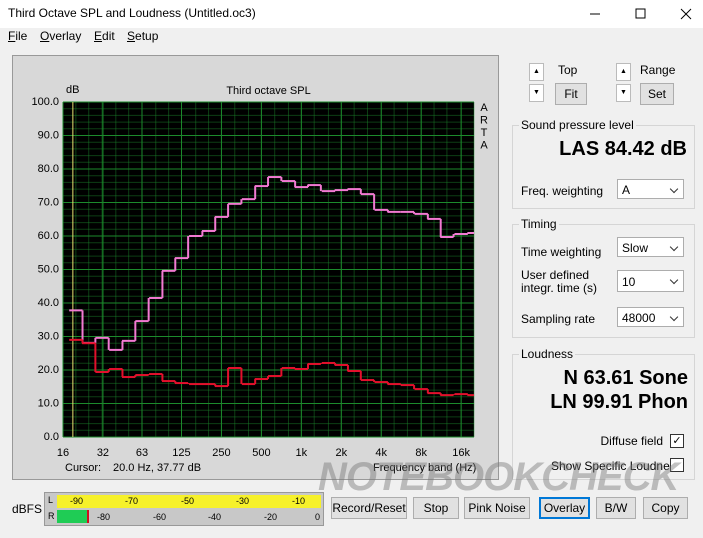 The height and width of the screenshot is (538, 703). I want to click on label: Freq. weighting, so click(562, 191).